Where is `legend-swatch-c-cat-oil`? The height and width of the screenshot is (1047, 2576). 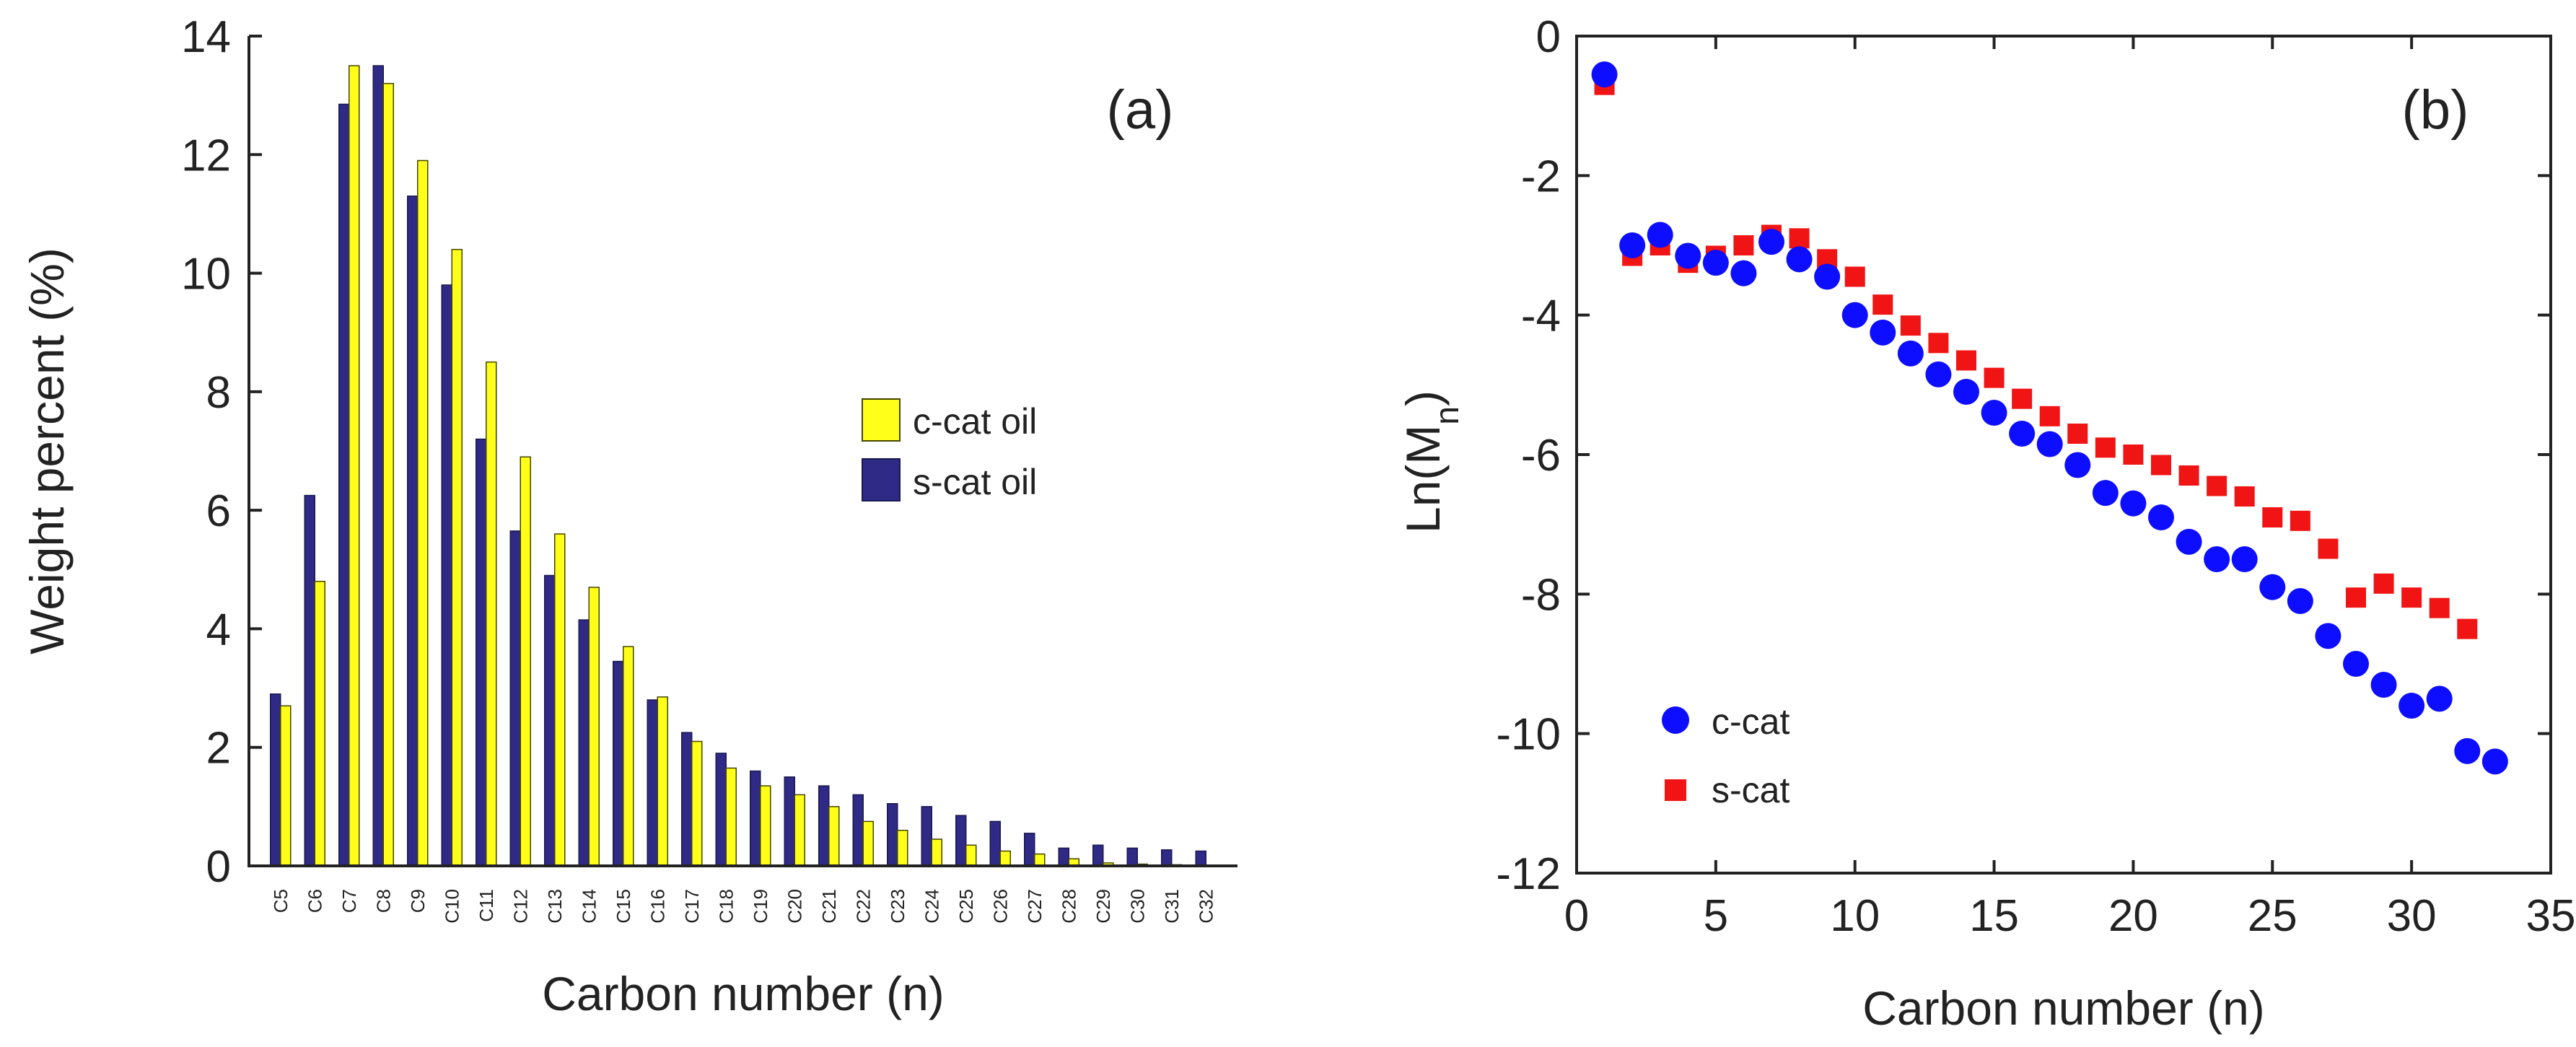 legend-swatch-c-cat-oil is located at coordinates (881, 420).